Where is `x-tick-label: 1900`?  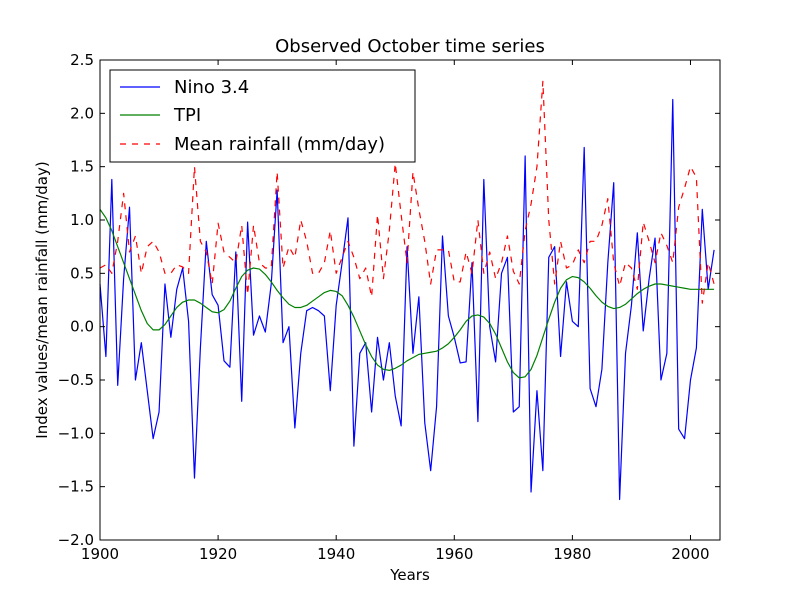
x-tick-label: 1900 is located at coordinates (100, 554).